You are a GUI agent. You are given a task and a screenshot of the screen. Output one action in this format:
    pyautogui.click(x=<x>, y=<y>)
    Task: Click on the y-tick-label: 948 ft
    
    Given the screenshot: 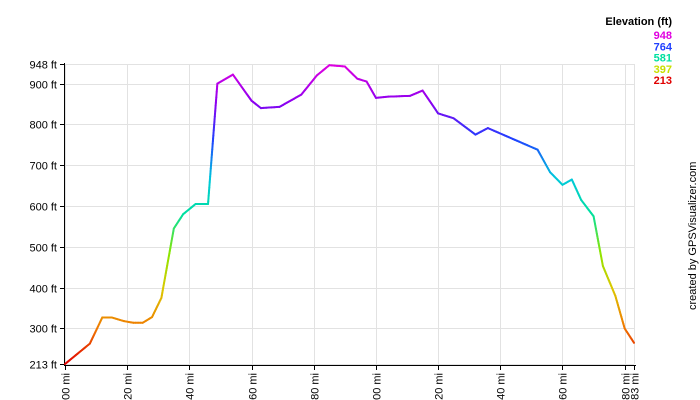 What is the action you would take?
    pyautogui.click(x=43, y=66)
    